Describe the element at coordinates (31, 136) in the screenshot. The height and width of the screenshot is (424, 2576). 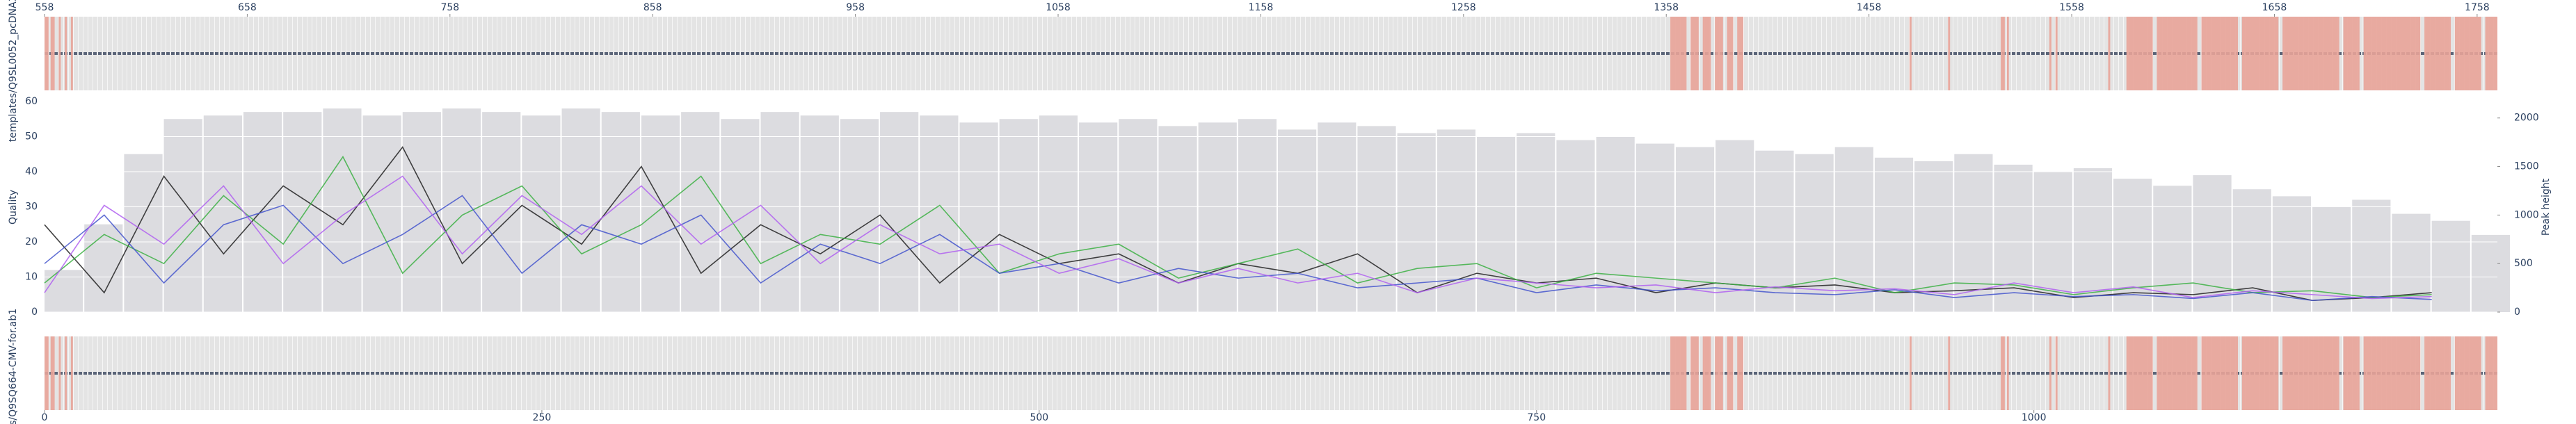
I see `y-tick-label: 50` at that location.